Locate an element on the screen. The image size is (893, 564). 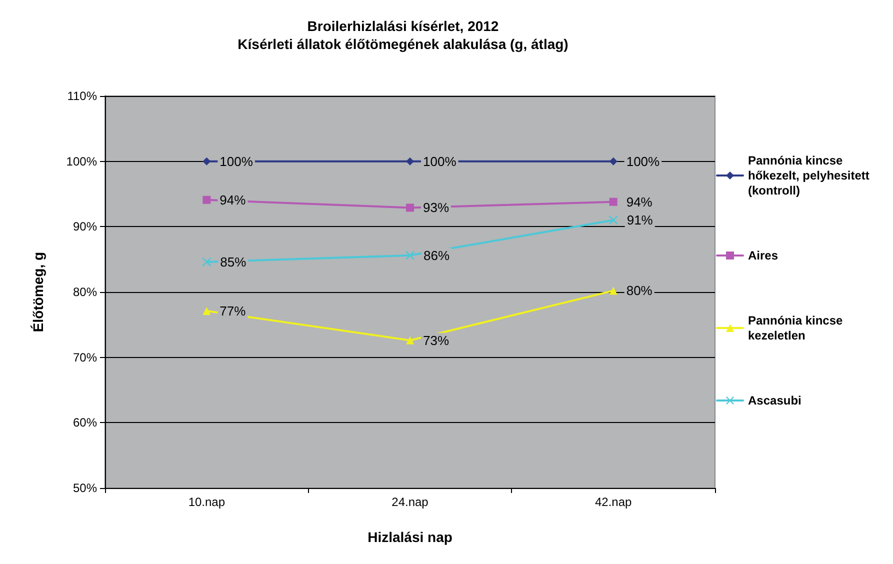
y-axis-title: Élőtömeg, g is located at coordinates (38, 292).